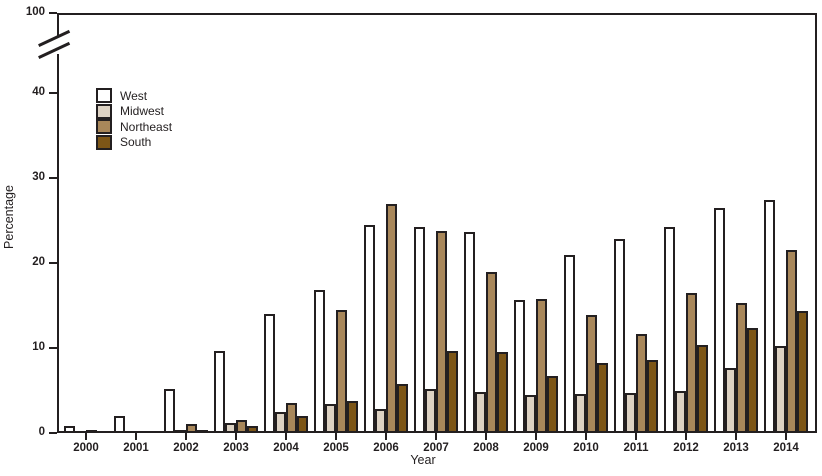  Describe the element at coordinates (752, 380) in the screenshot. I see `bar-south-2013` at that location.